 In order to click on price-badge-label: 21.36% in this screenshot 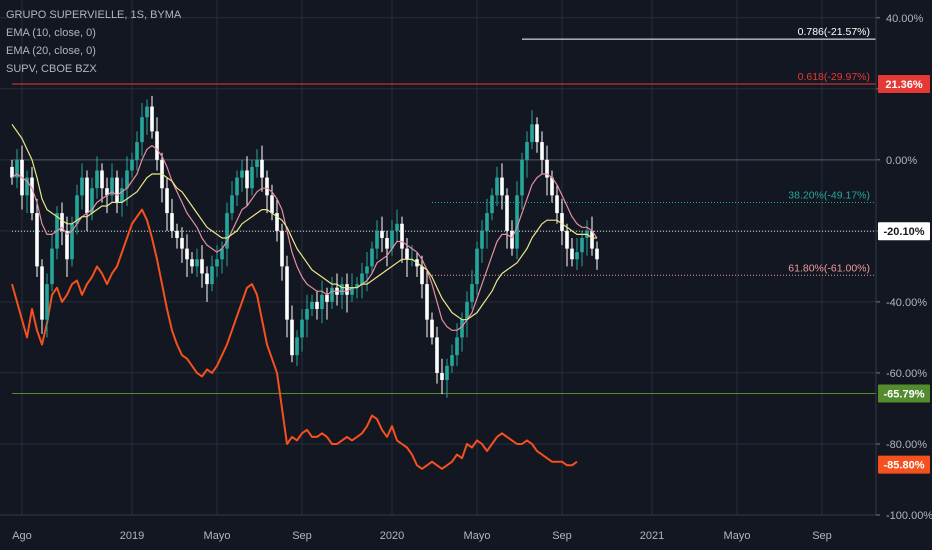, I will do `click(904, 85)`.